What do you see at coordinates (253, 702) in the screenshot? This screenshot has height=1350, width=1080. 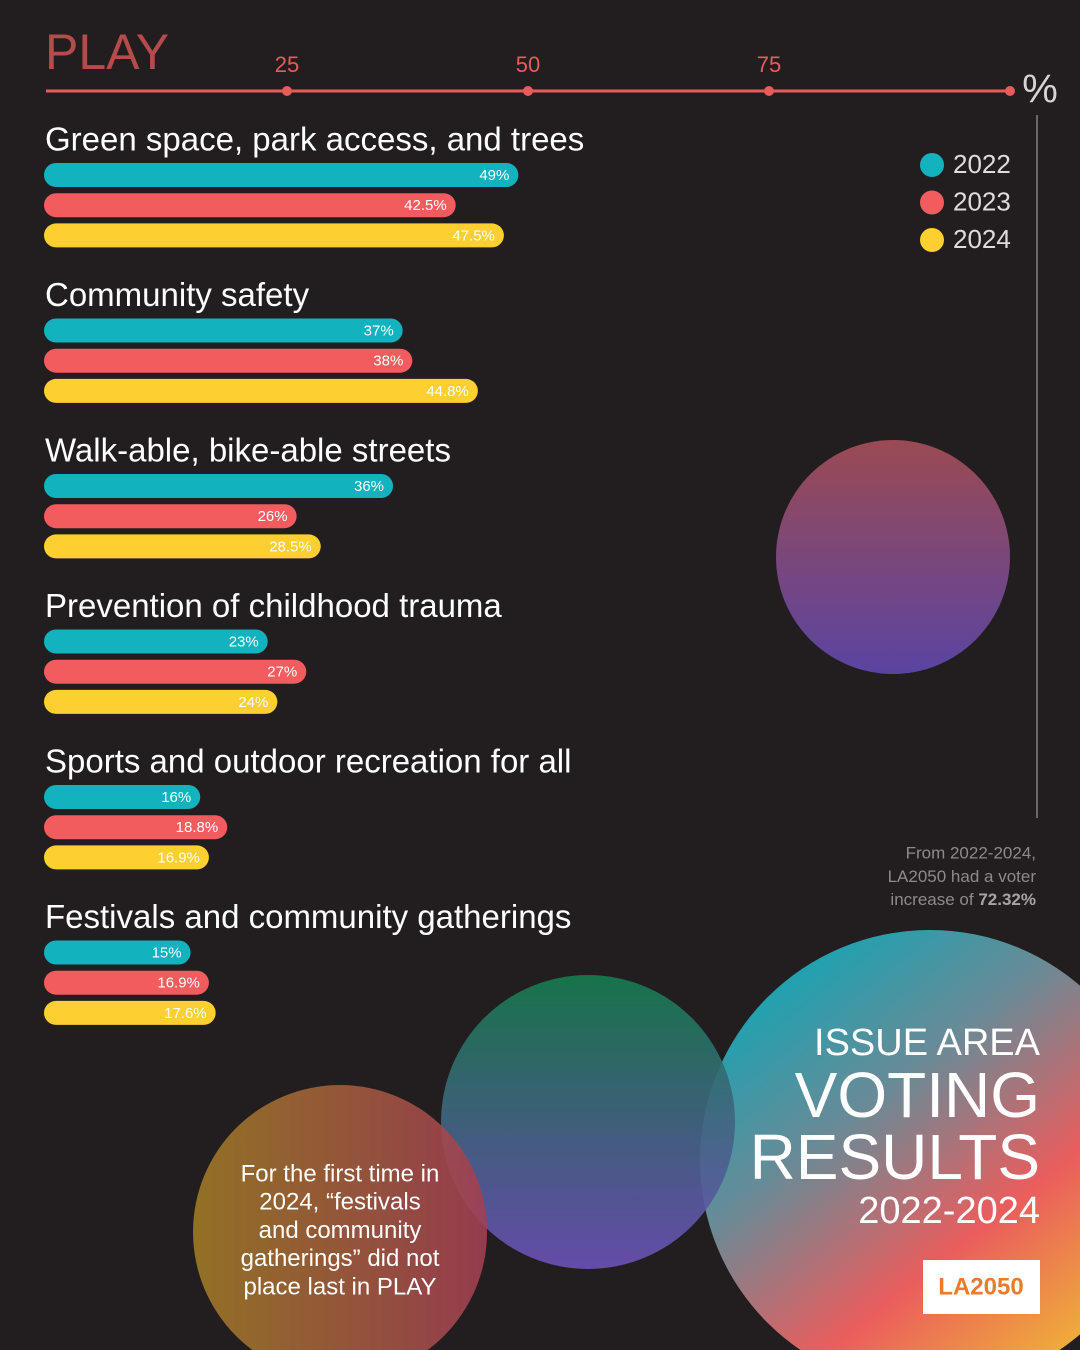 I see `value-label: 24%` at bounding box center [253, 702].